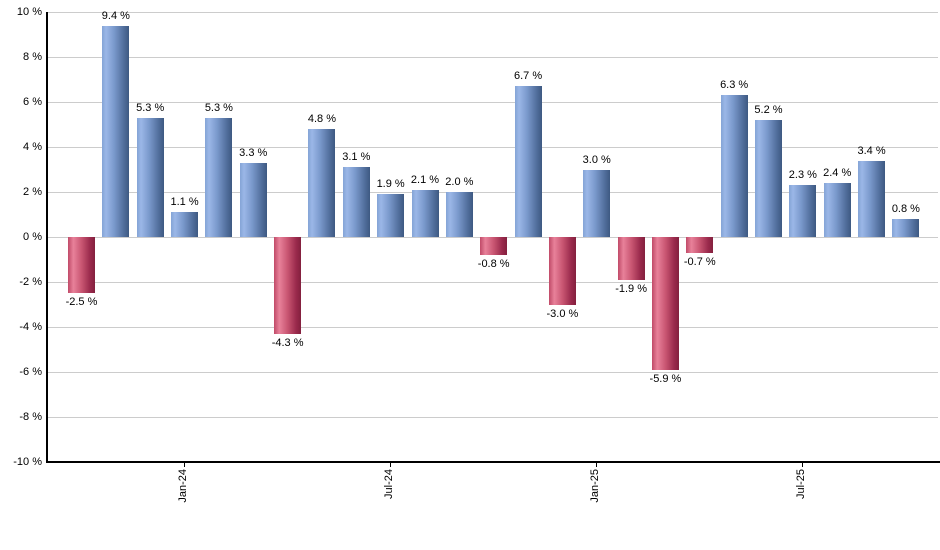 The width and height of the screenshot is (940, 550). What do you see at coordinates (390, 184) in the screenshot?
I see `bar-value-label: 1.9 %` at bounding box center [390, 184].